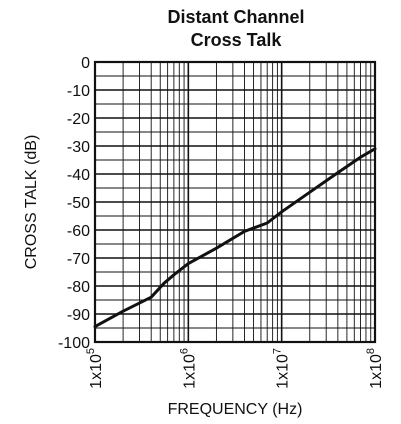 The width and height of the screenshot is (401, 424). I want to click on y-axis-label: CROSS TALK (dB), so click(31, 202).